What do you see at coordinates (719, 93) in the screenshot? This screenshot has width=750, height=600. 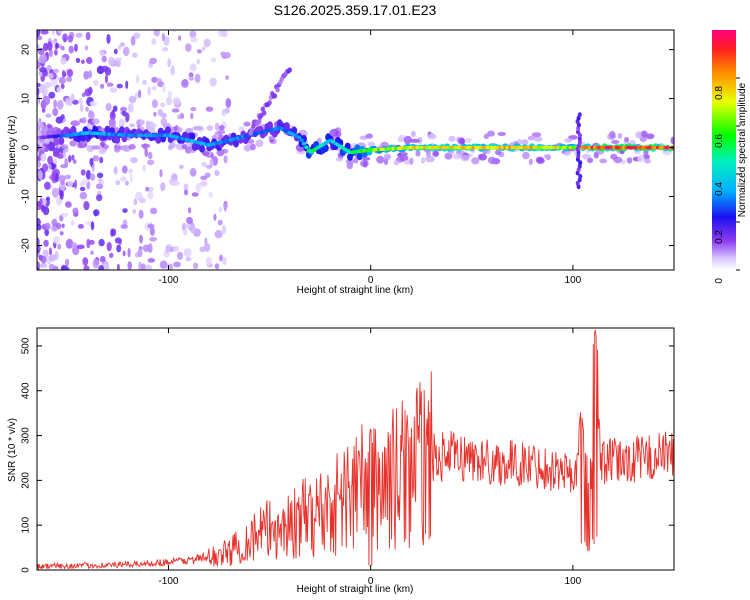 I see `colorbar-tick-label: 0.8` at bounding box center [719, 93].